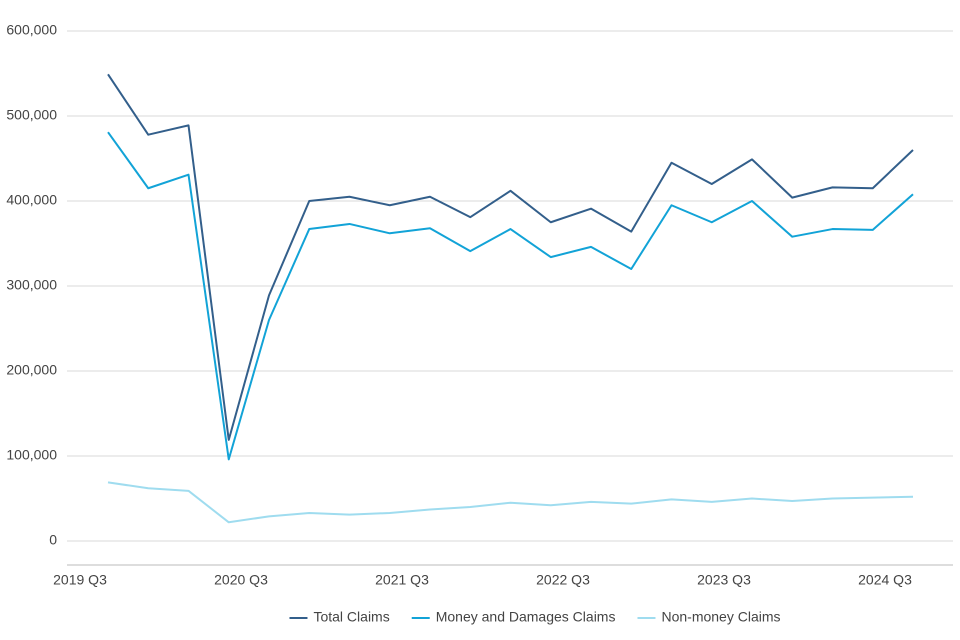 The width and height of the screenshot is (960, 640). Describe the element at coordinates (563, 580) in the screenshot. I see `x-tick-label: 2022 Q3` at that location.